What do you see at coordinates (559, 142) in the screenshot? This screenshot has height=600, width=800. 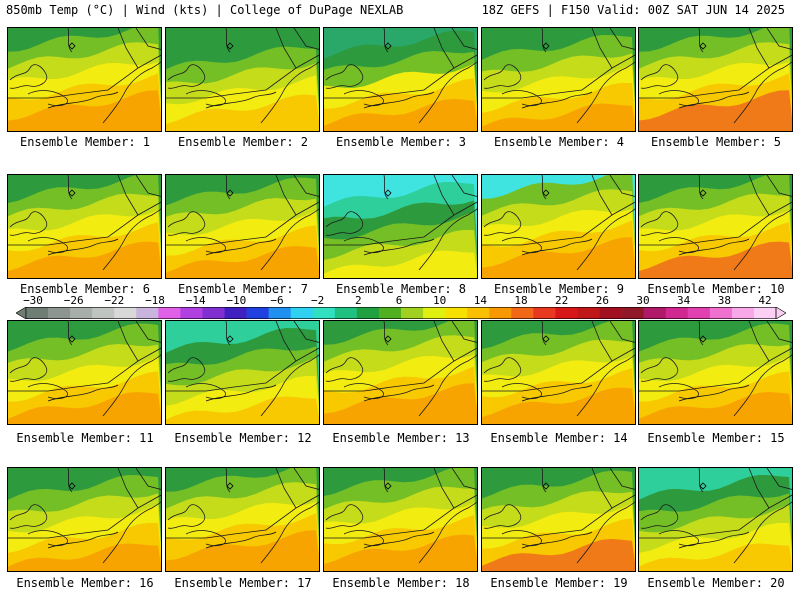 I see `ensemble-member-label: Ensemble Member: 4` at bounding box center [559, 142].